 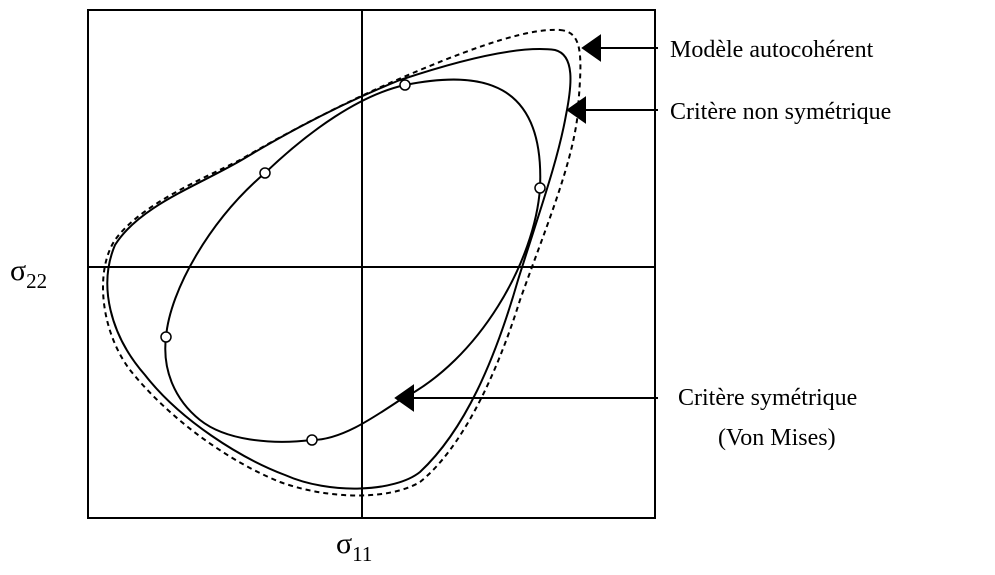 I want to click on y-axis-label: σ22, so click(x=28, y=273).